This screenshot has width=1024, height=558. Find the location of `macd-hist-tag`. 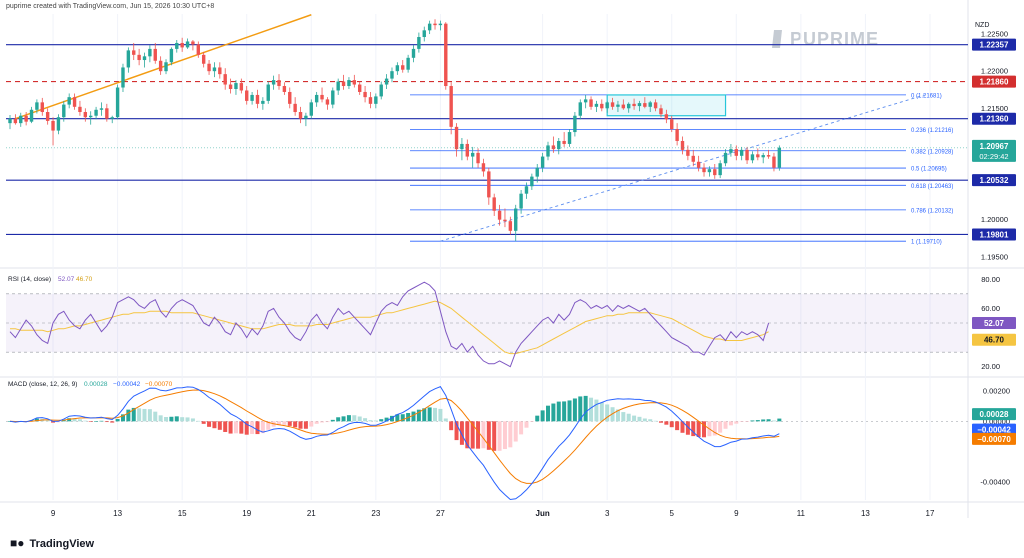

macd-hist-tag is located at coordinates (994, 414).